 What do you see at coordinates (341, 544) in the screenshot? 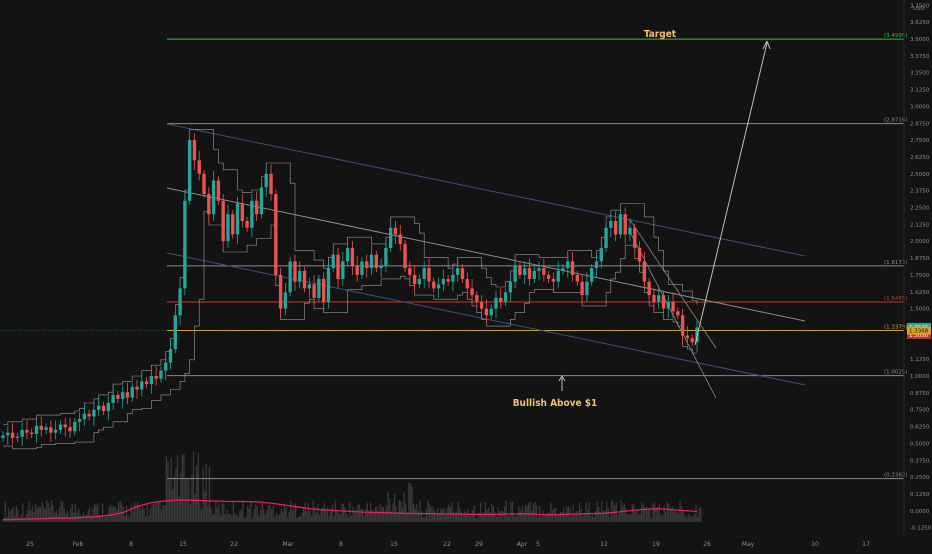
I see `time-tick-label: 8` at bounding box center [341, 544].